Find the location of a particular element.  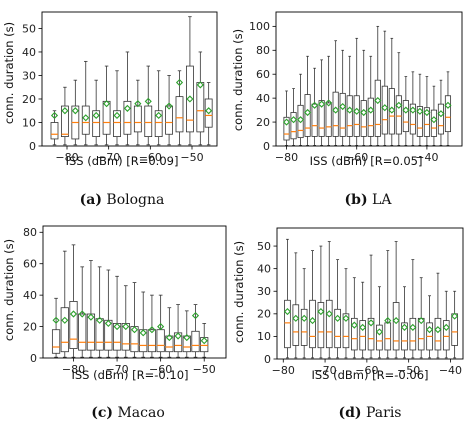

panel-caption: (d) Paris is located at coordinates (370, 413).